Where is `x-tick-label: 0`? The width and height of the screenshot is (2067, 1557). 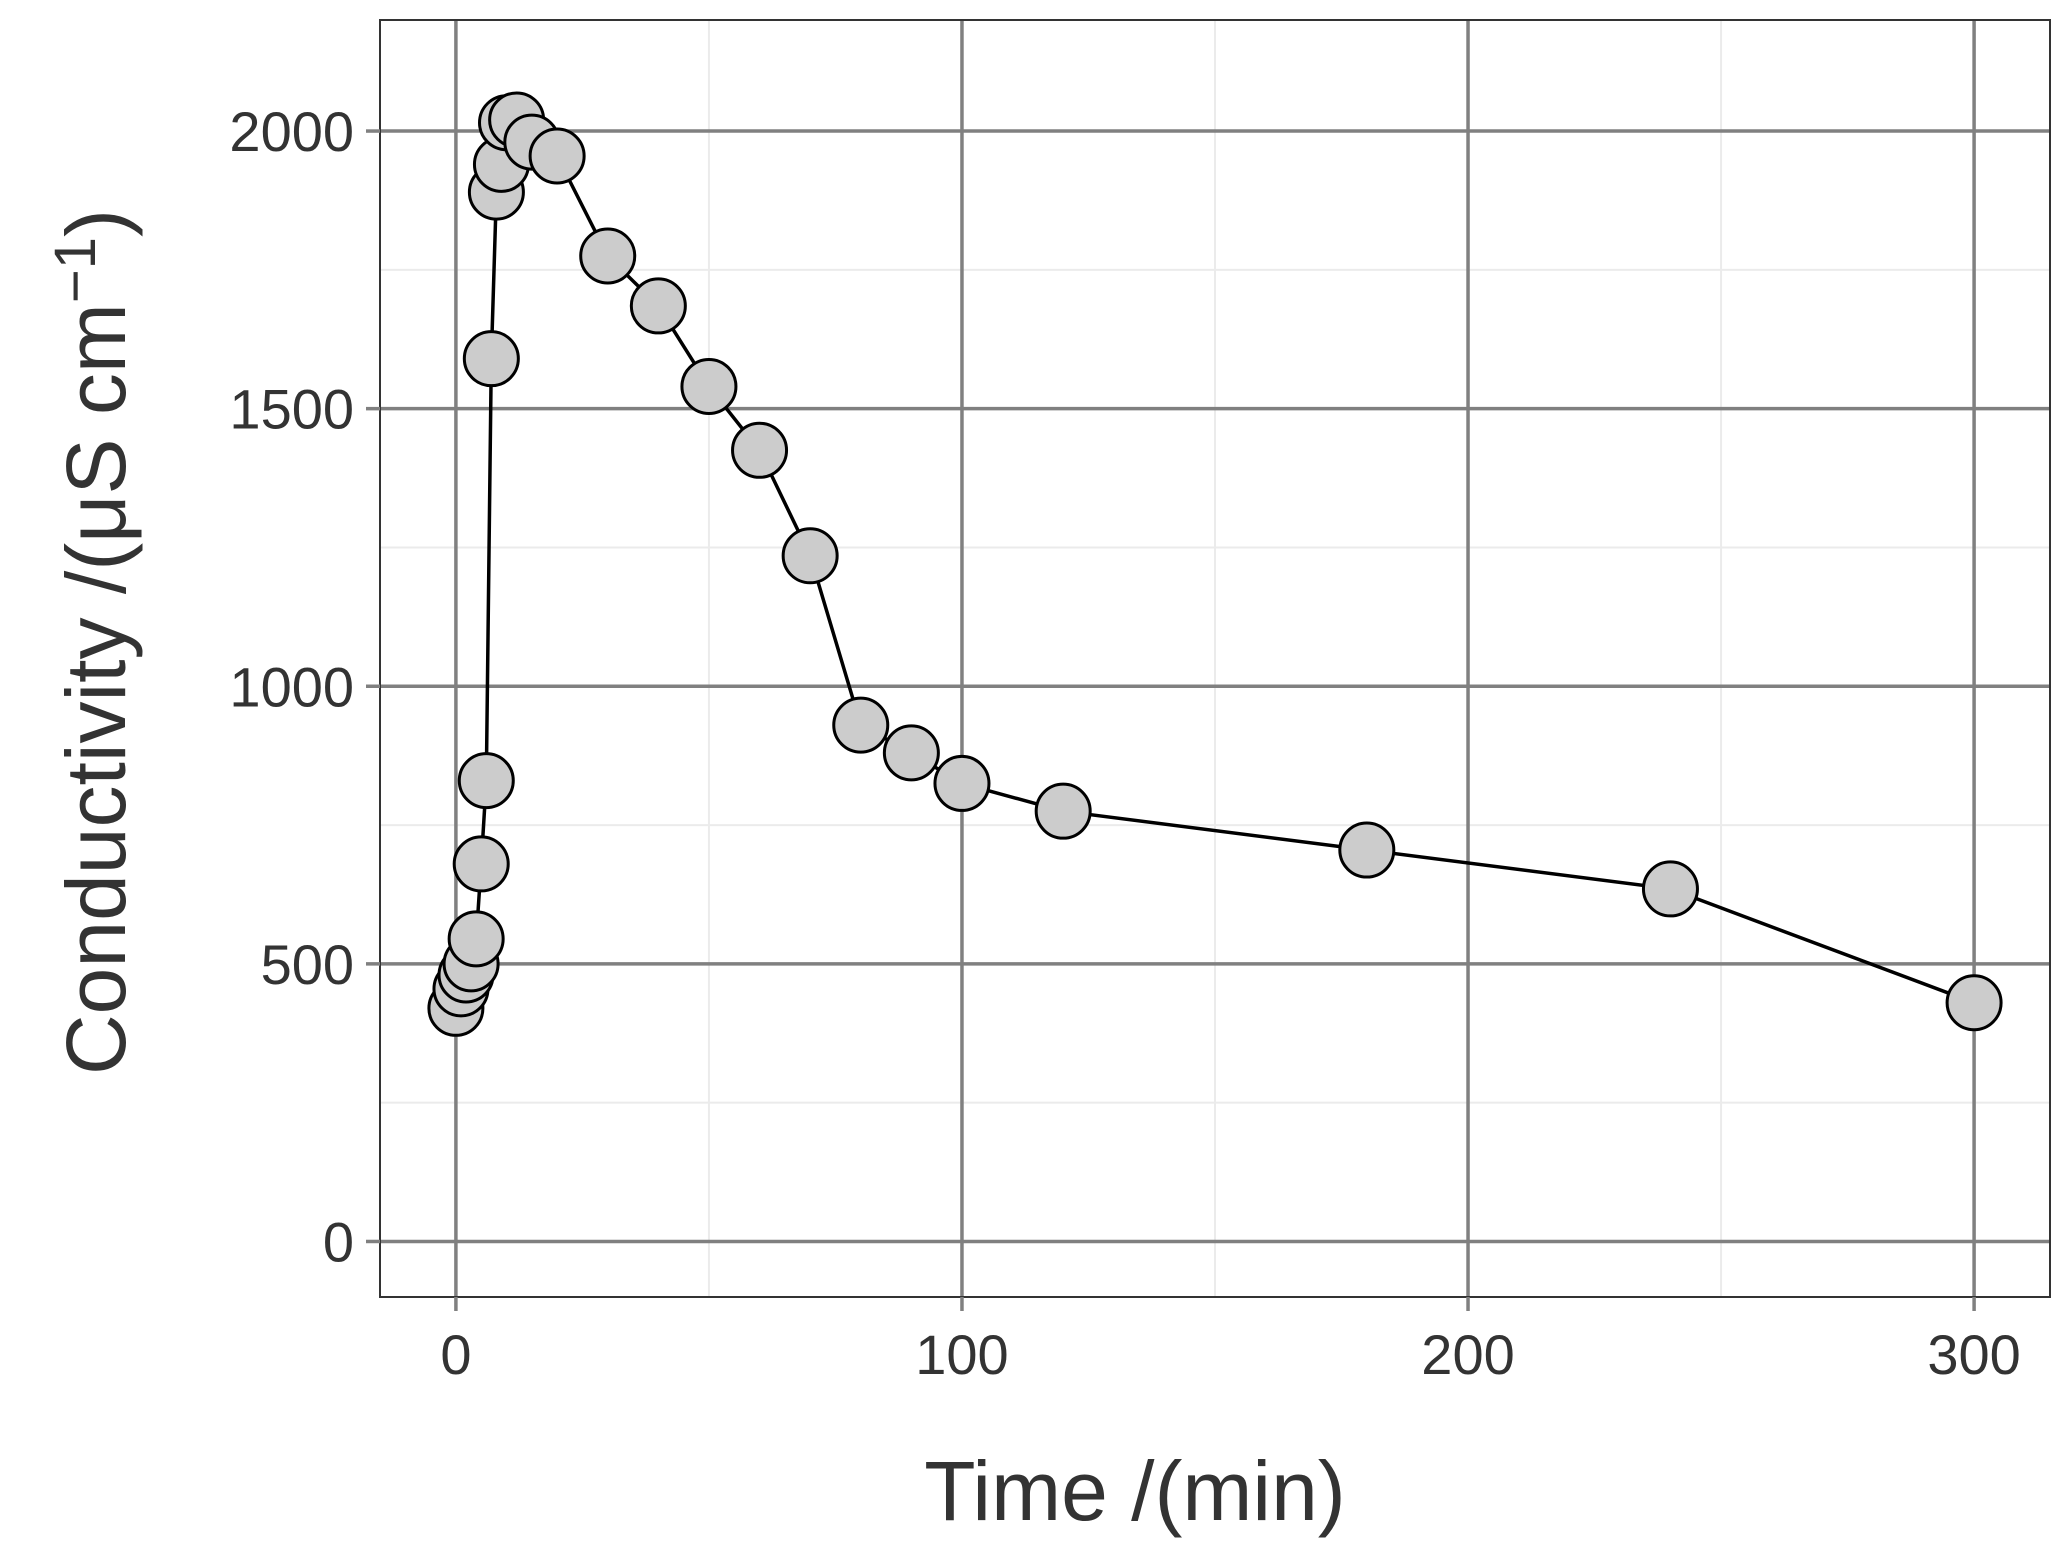
x-tick-label: 0 is located at coordinates (455, 1354).